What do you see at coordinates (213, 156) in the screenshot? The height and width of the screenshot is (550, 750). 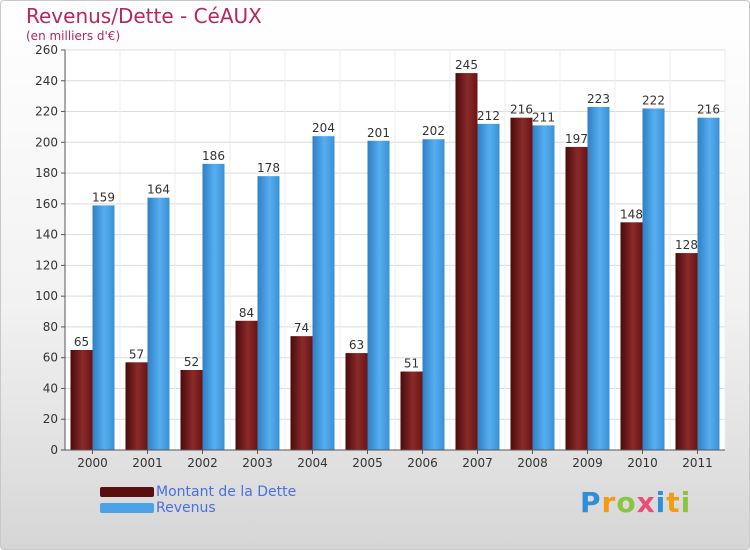 I see `data-label-revenue: 186` at bounding box center [213, 156].